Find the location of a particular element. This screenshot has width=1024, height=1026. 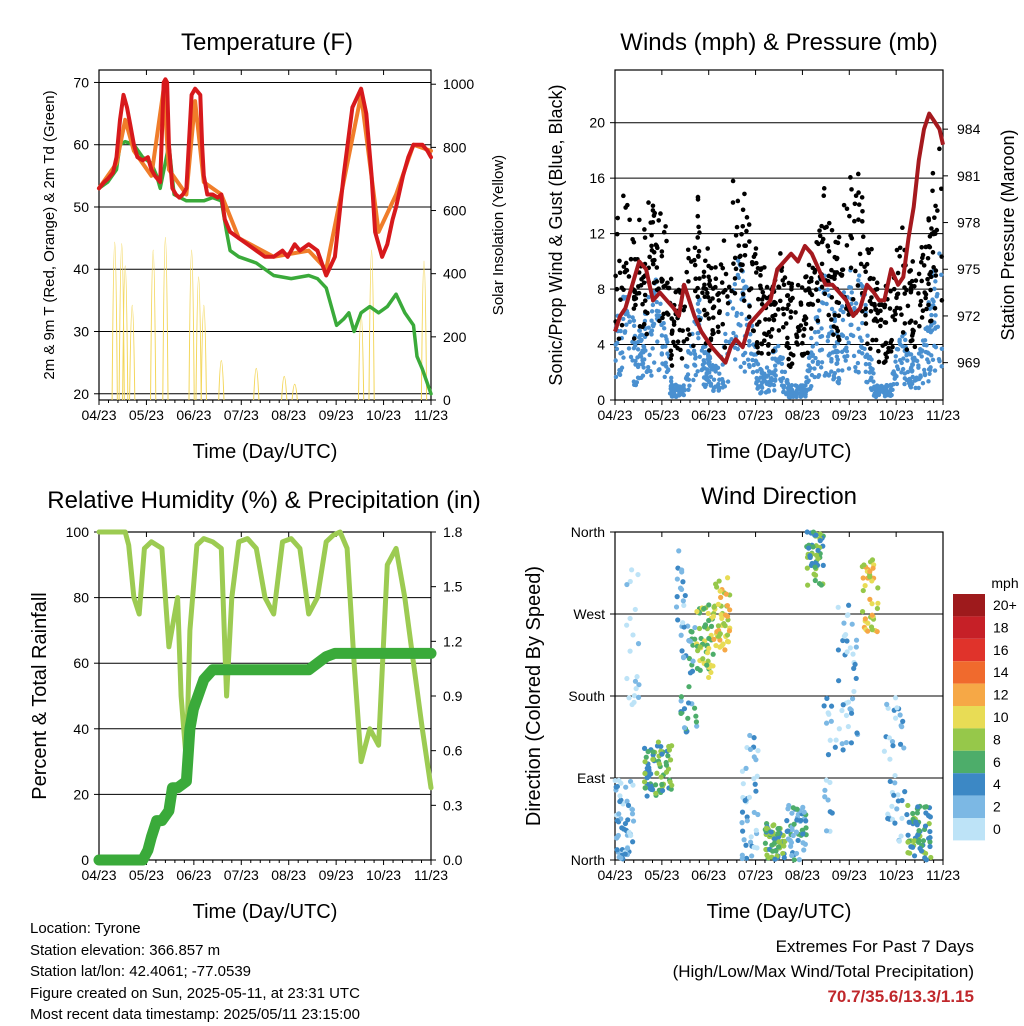

y-tick-label: 12 is located at coordinates (597, 234).